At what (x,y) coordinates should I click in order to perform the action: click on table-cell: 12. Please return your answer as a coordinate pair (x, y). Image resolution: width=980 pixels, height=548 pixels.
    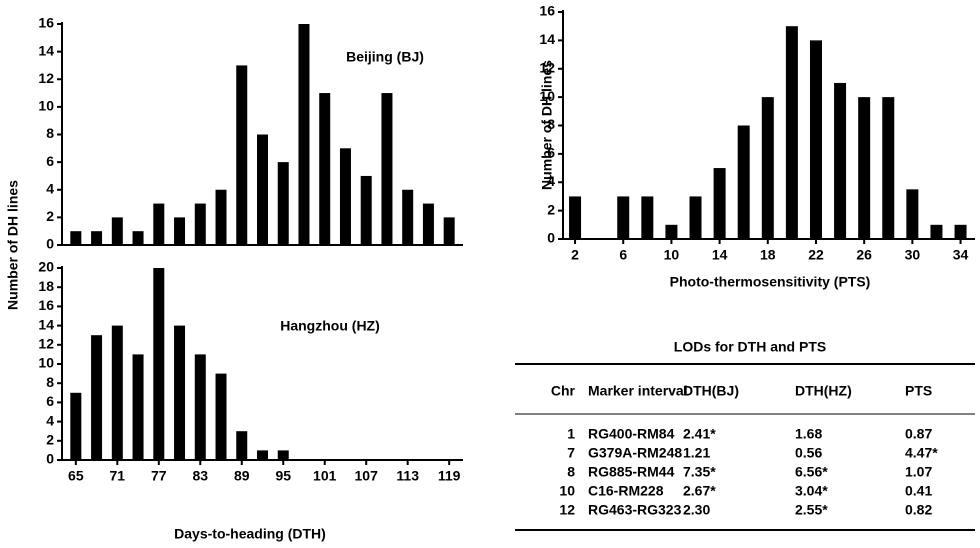
    Looking at the image, I should click on (567, 510).